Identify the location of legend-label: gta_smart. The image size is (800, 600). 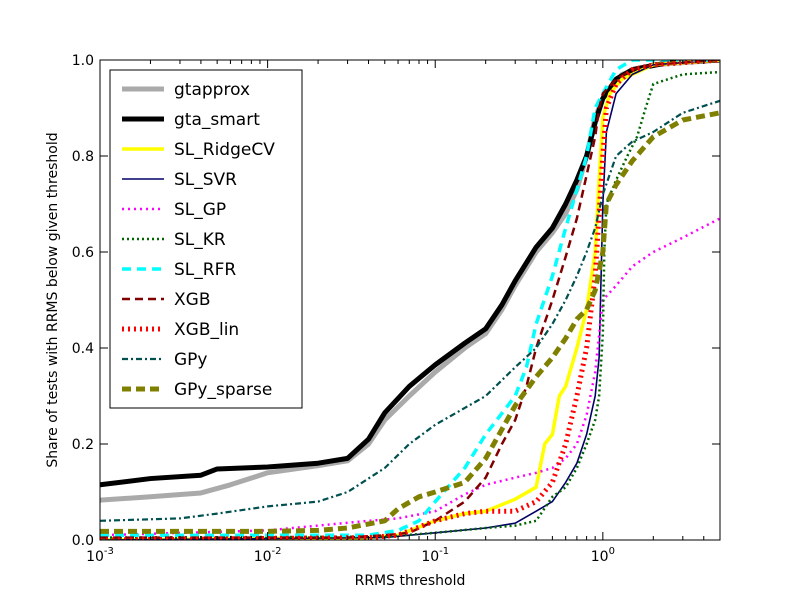
(217, 120).